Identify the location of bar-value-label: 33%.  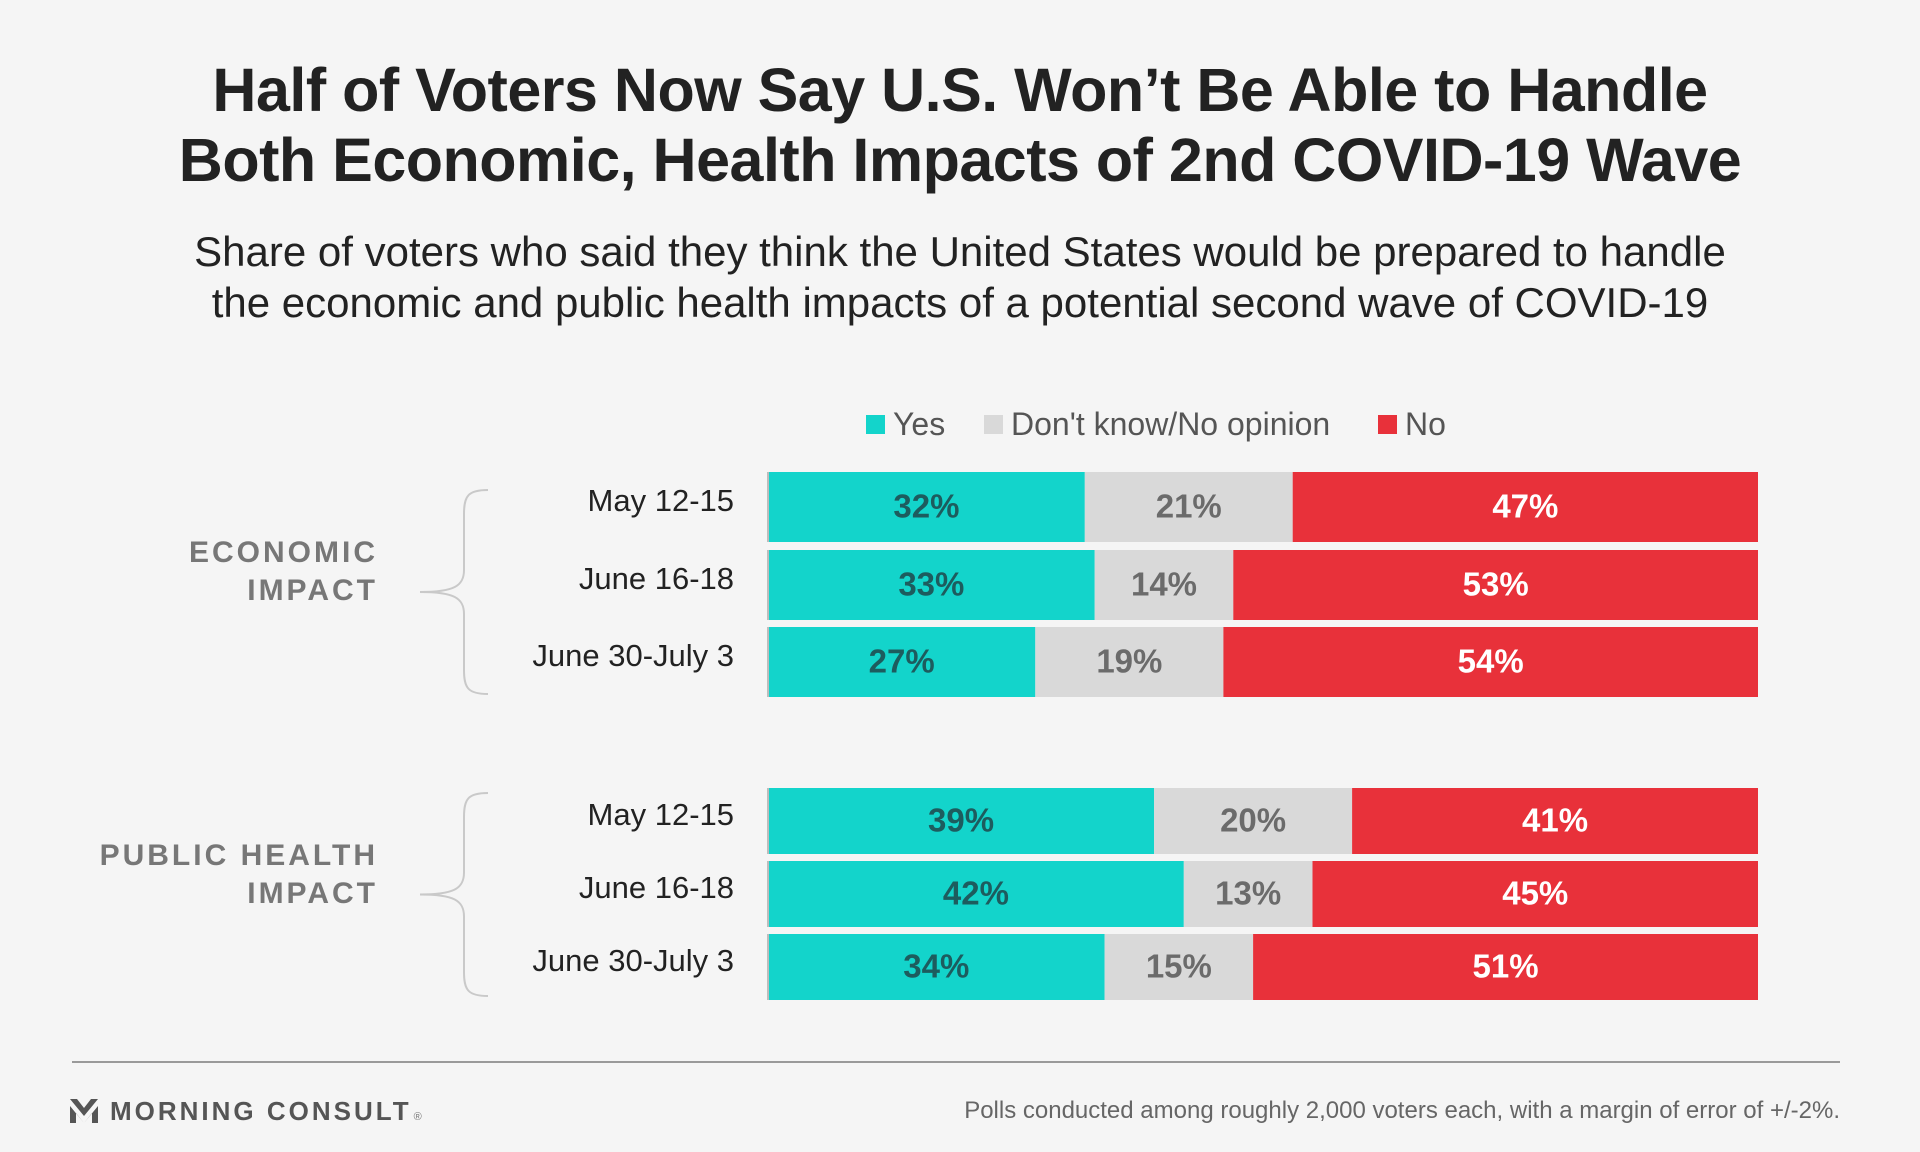
(931, 584).